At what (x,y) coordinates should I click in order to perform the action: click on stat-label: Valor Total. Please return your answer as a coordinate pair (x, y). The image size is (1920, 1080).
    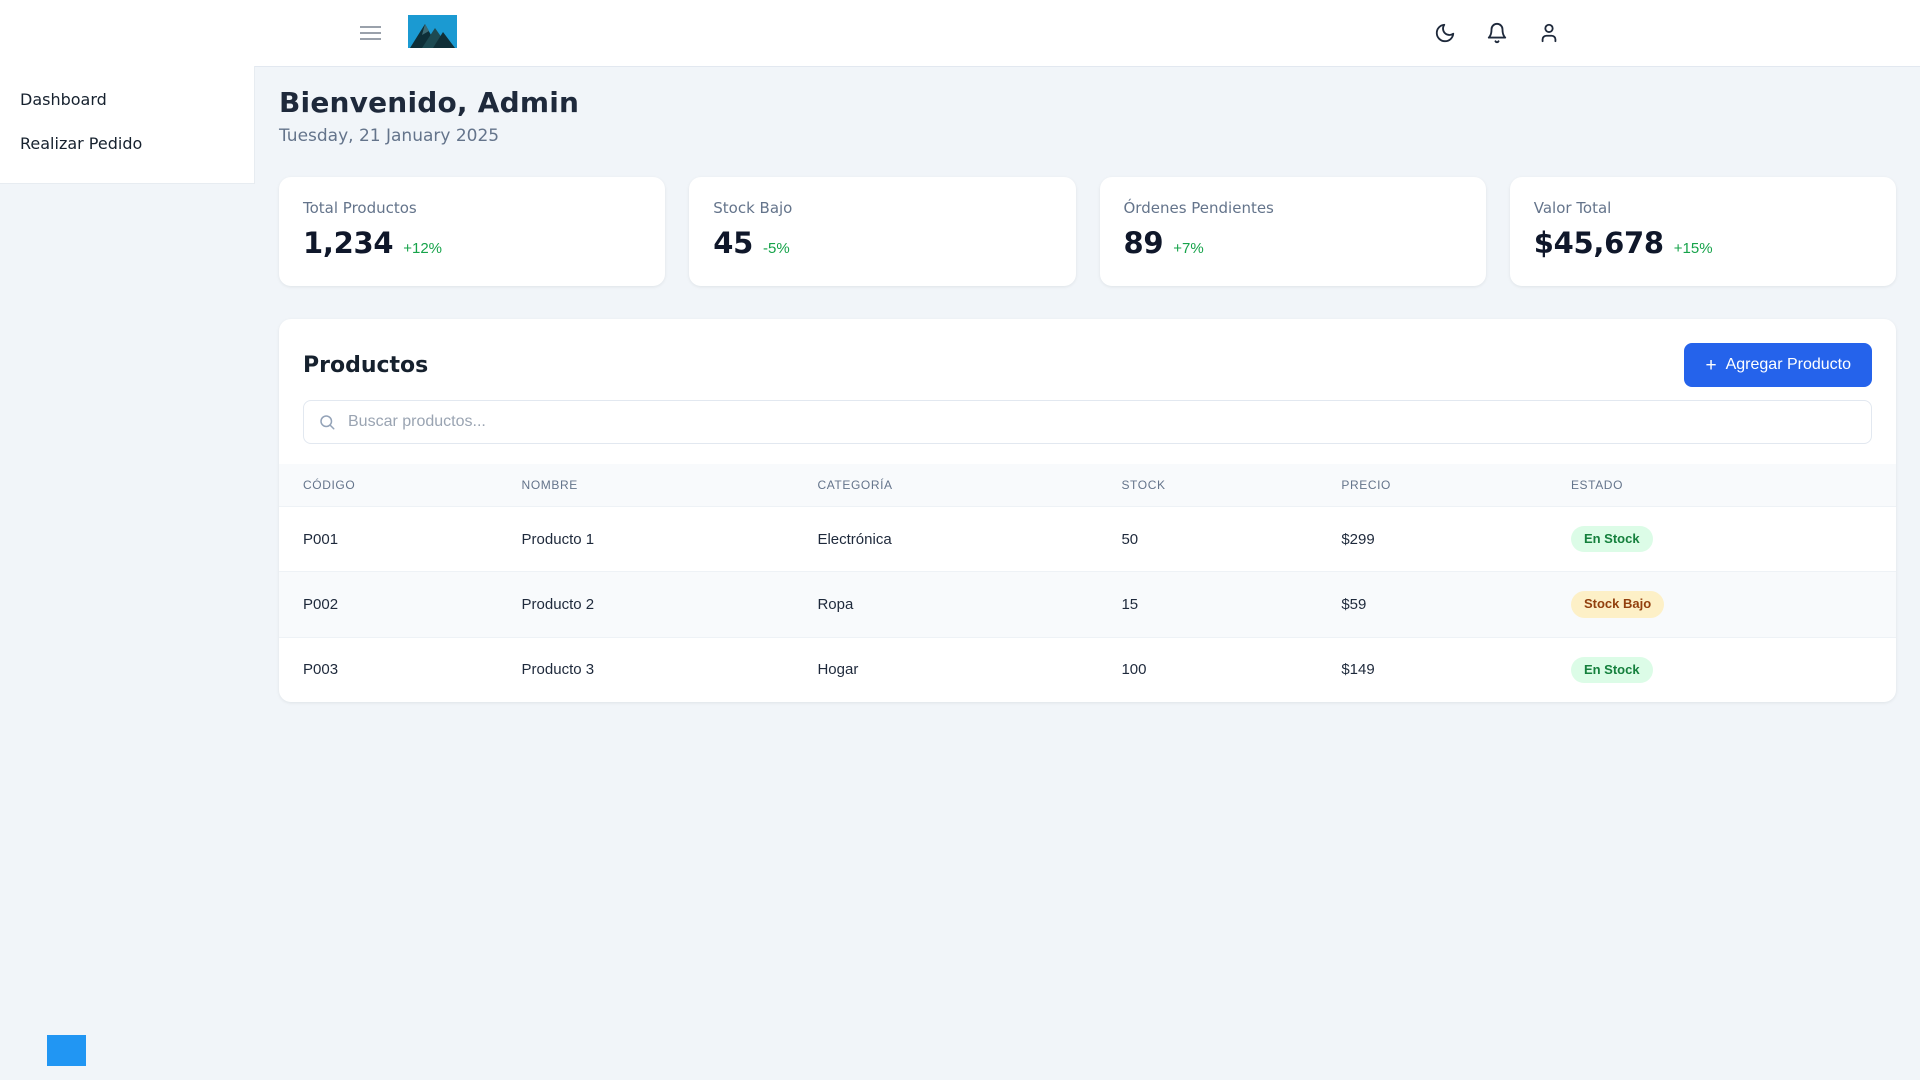
    Looking at the image, I should click on (1572, 208).